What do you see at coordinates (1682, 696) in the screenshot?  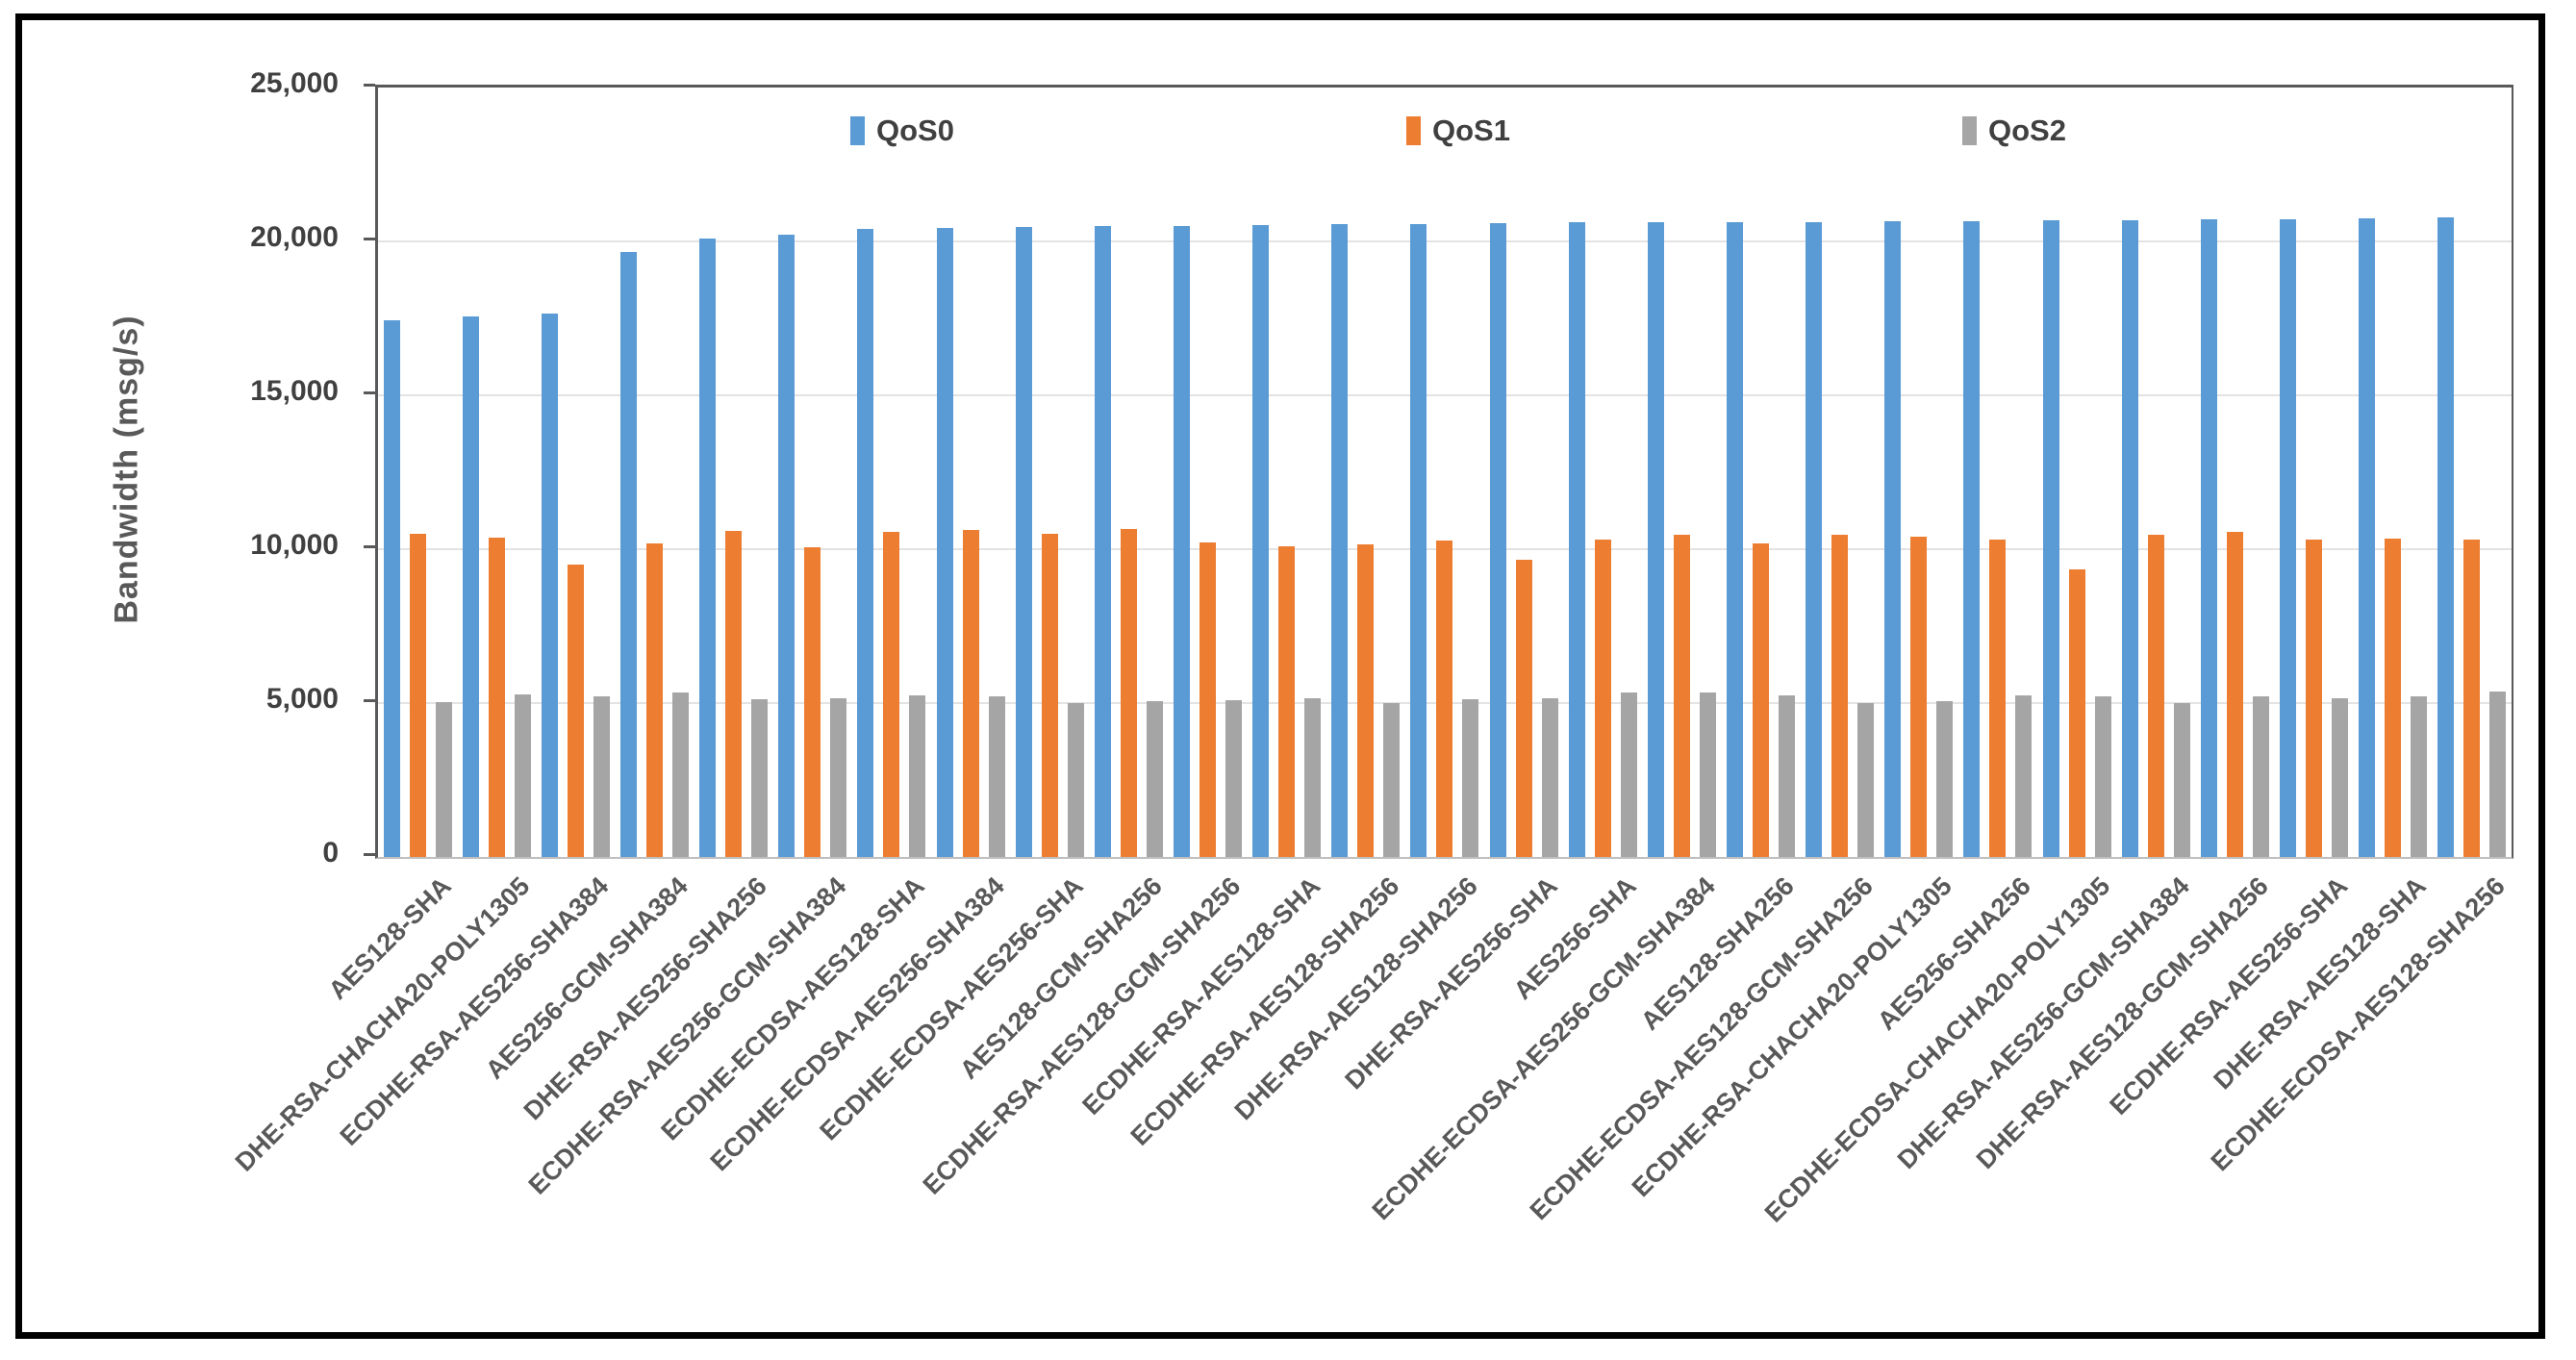 I see `bar-QoS1-ECDHE-ECDSA-AES256-GCM-SHA384` at bounding box center [1682, 696].